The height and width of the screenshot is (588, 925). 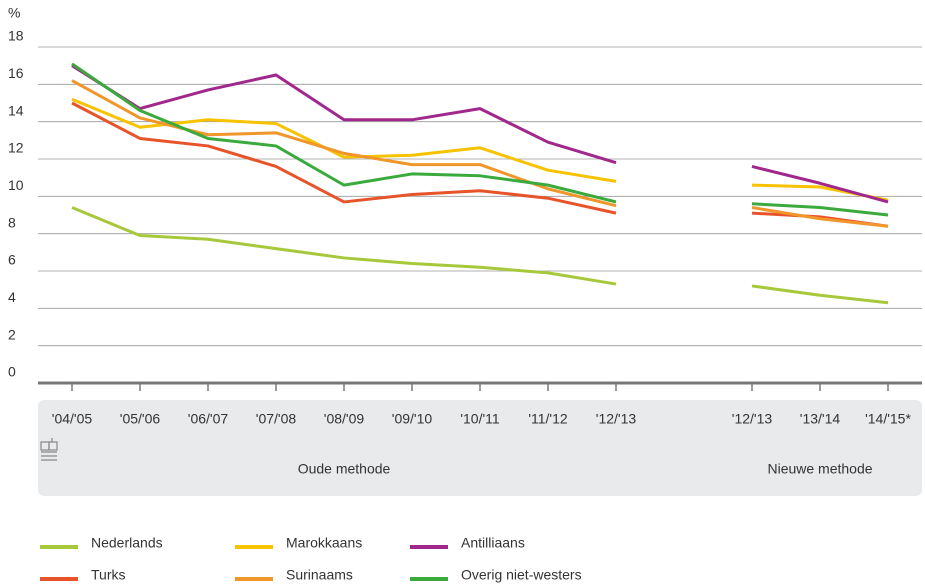 I want to click on y-tick-label: 16, so click(x=16, y=73).